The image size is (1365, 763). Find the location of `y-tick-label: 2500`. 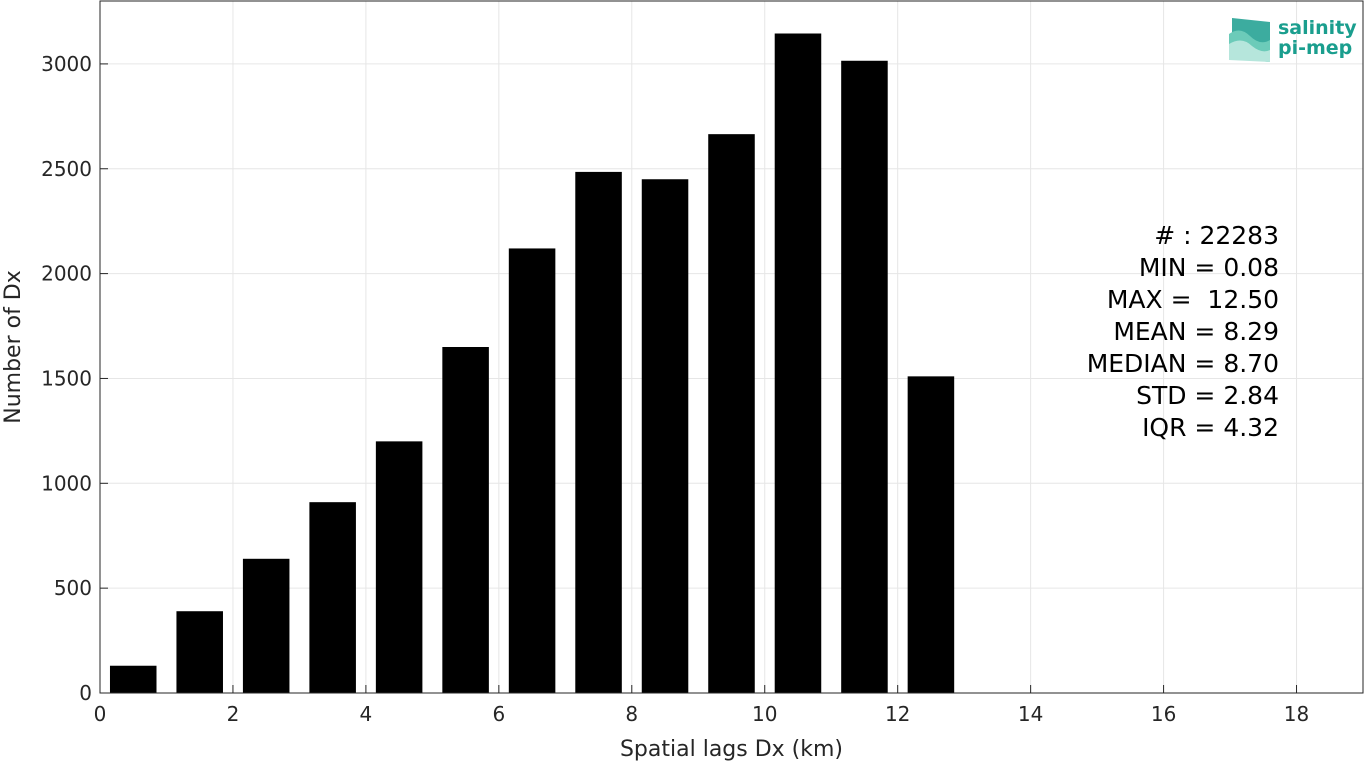

y-tick-label: 2500 is located at coordinates (66, 169).